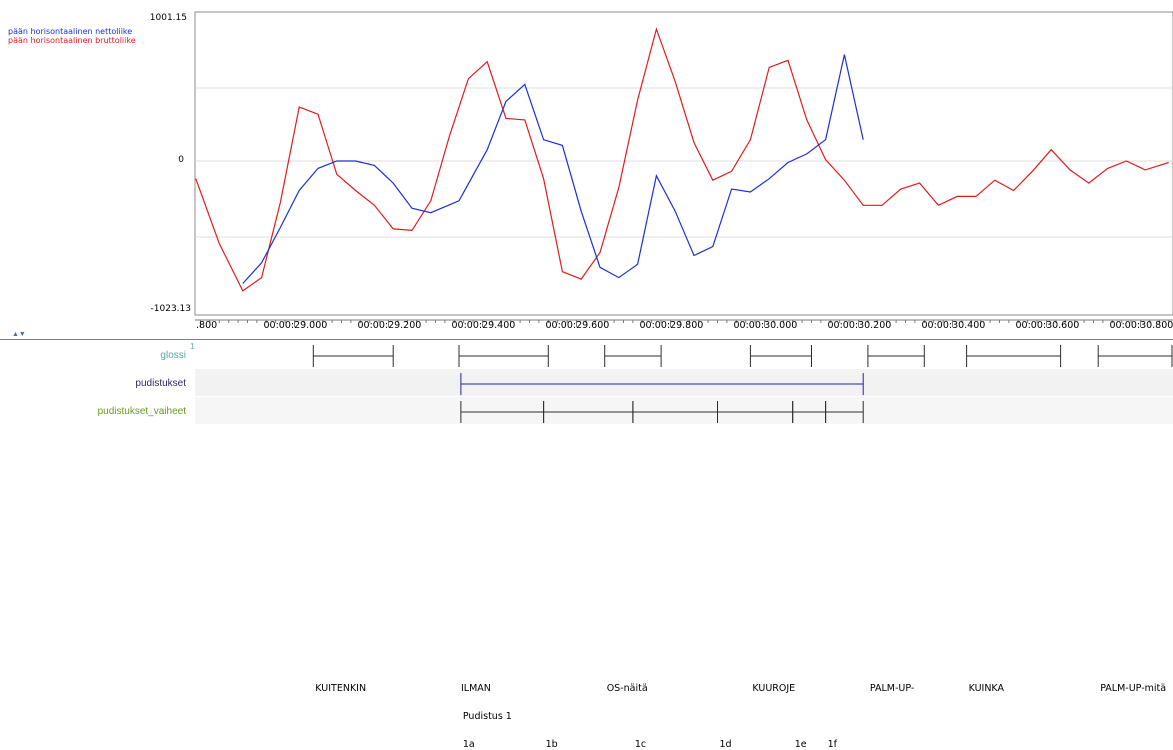 The height and width of the screenshot is (750, 1173). Describe the element at coordinates (578, 325) in the screenshot. I see `time-ruler-label: 00:00:29.600` at that location.